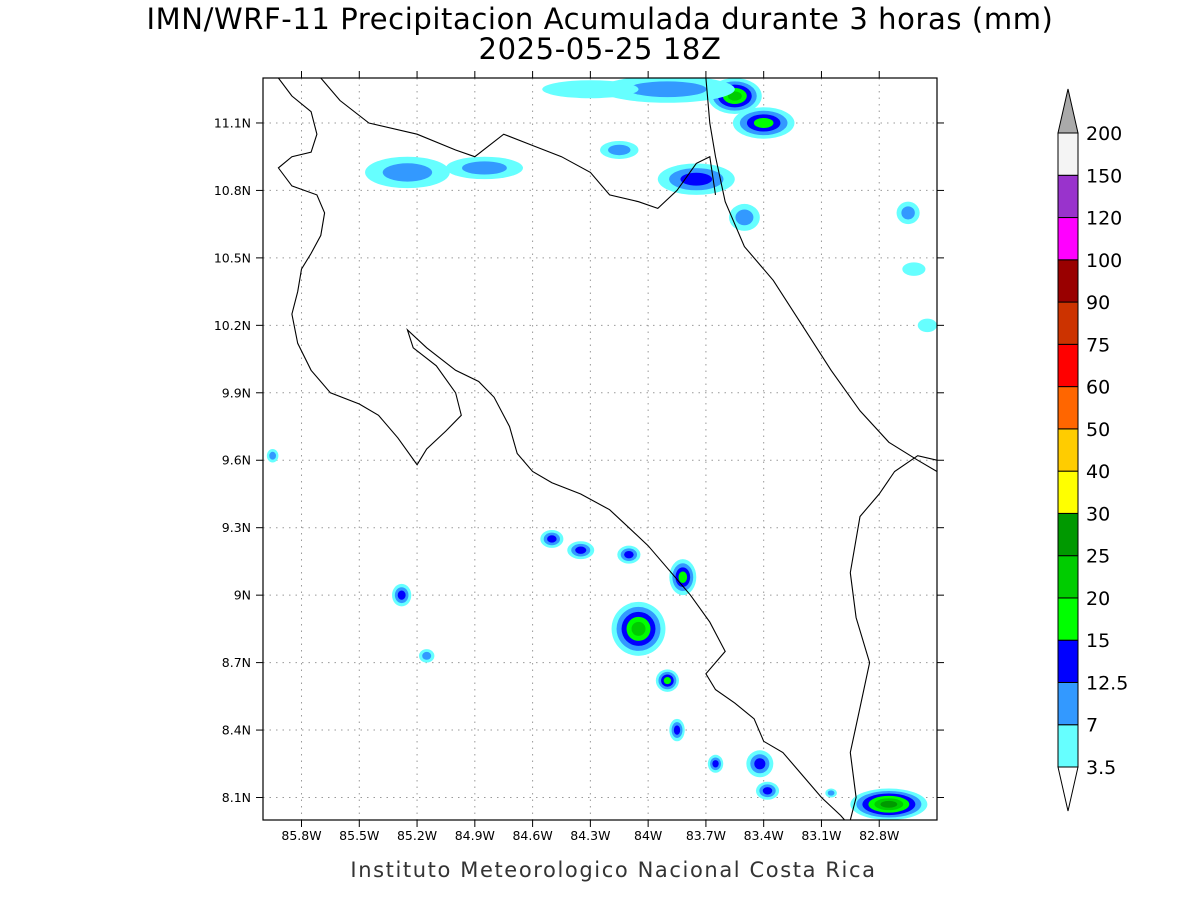 The height and width of the screenshot is (900, 1200). Describe the element at coordinates (232, 190) in the screenshot. I see `lat-tick-label: 10.8N` at that location.